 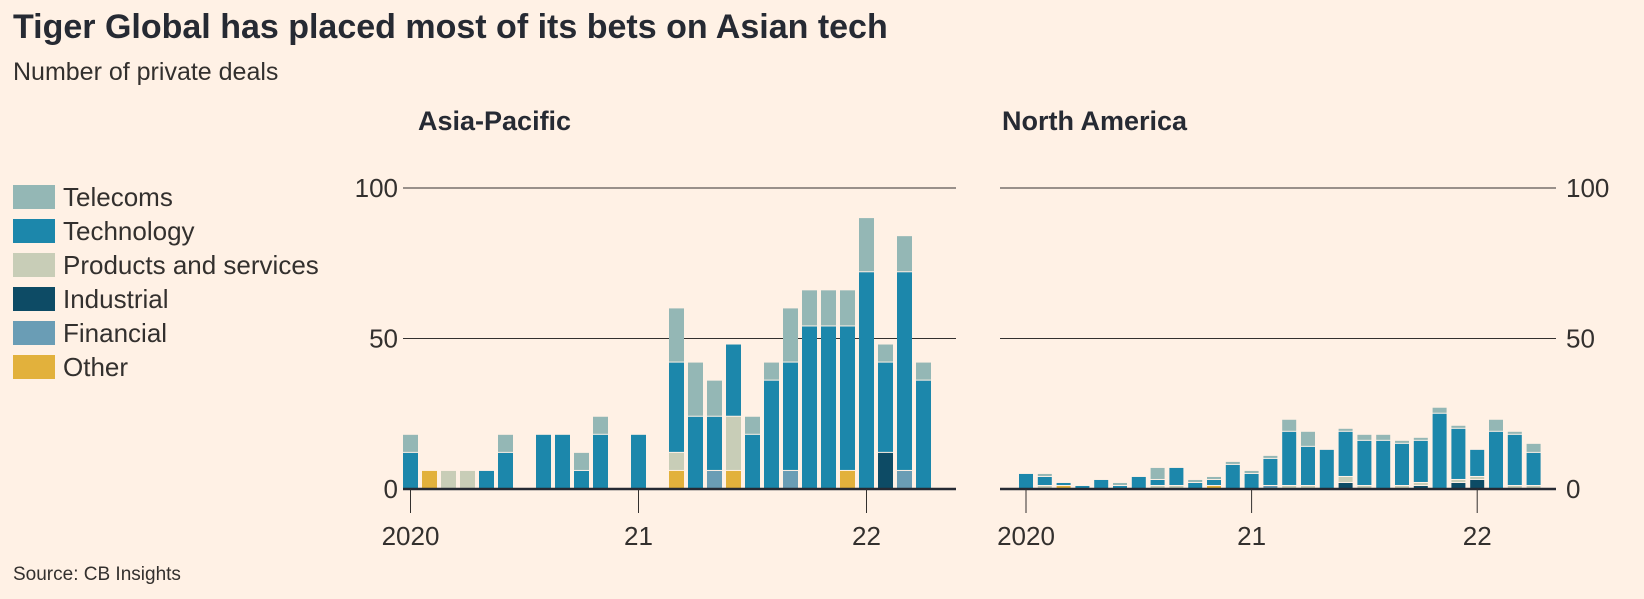 I want to click on na-bar-2021-01-telecoms, so click(x=1251, y=471).